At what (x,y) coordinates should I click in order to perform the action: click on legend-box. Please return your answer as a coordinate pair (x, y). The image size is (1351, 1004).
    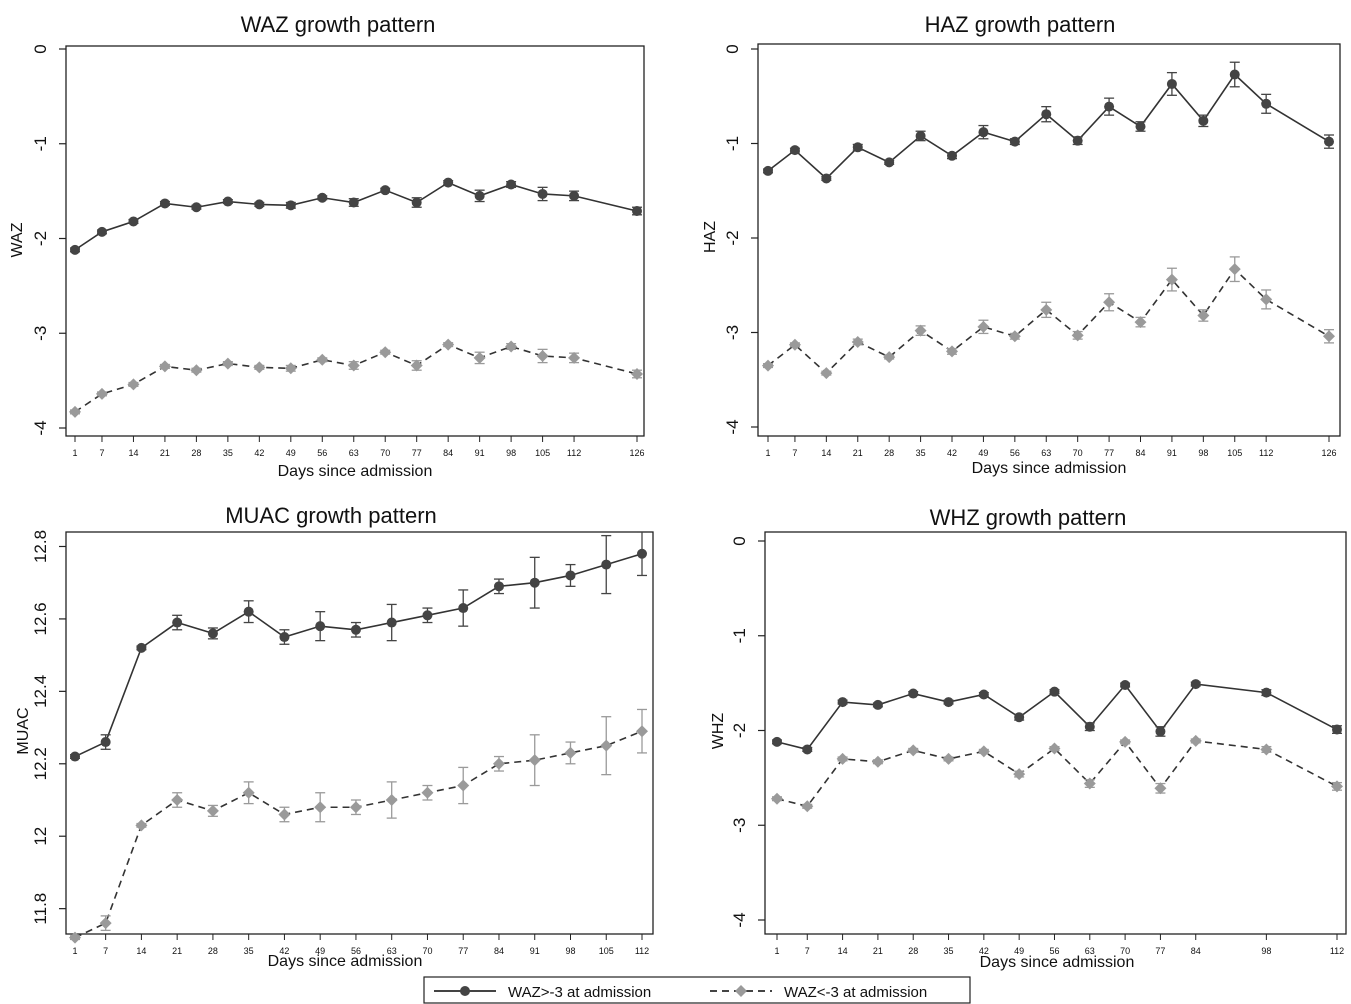
    Looking at the image, I should click on (697, 990).